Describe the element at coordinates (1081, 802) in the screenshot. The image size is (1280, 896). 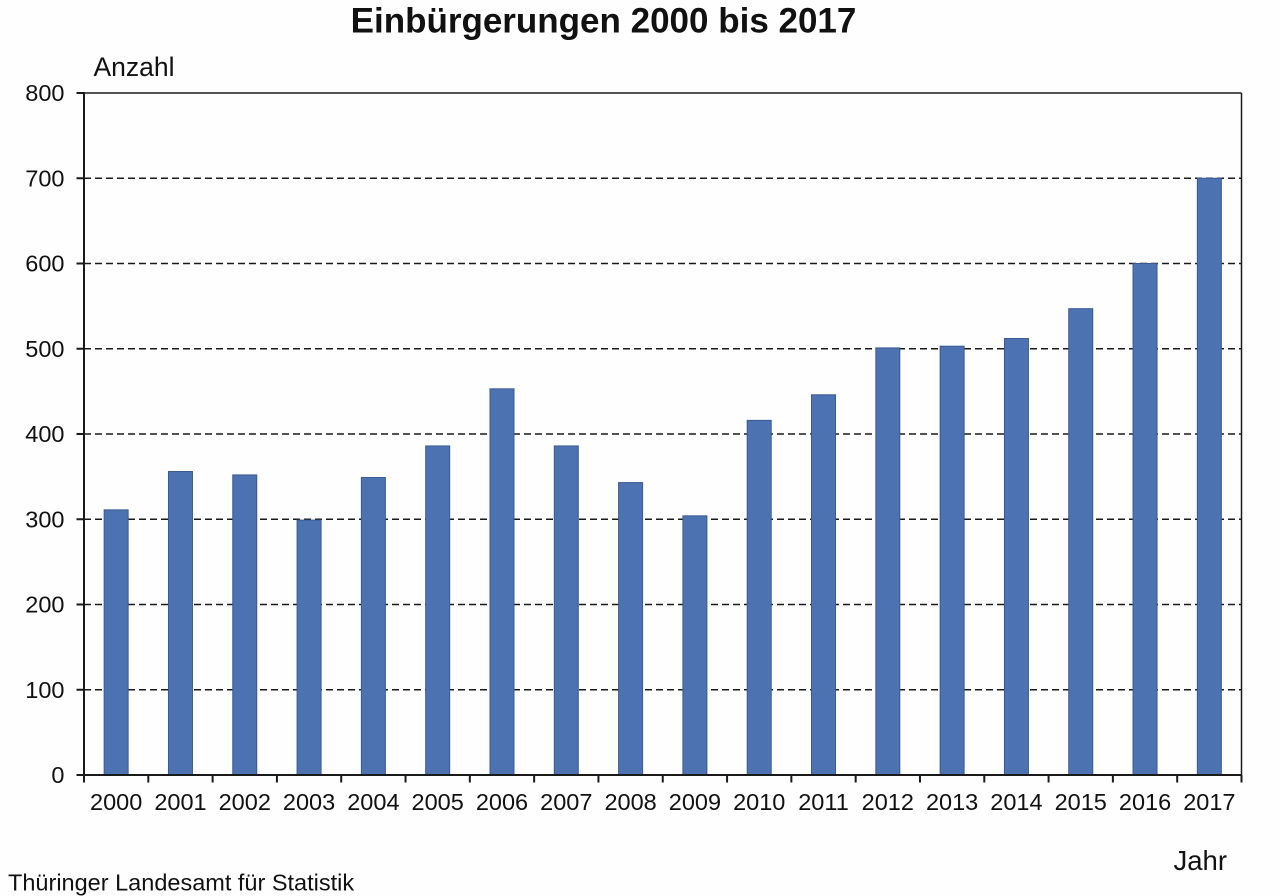
I see `svg-text: 2015` at that location.